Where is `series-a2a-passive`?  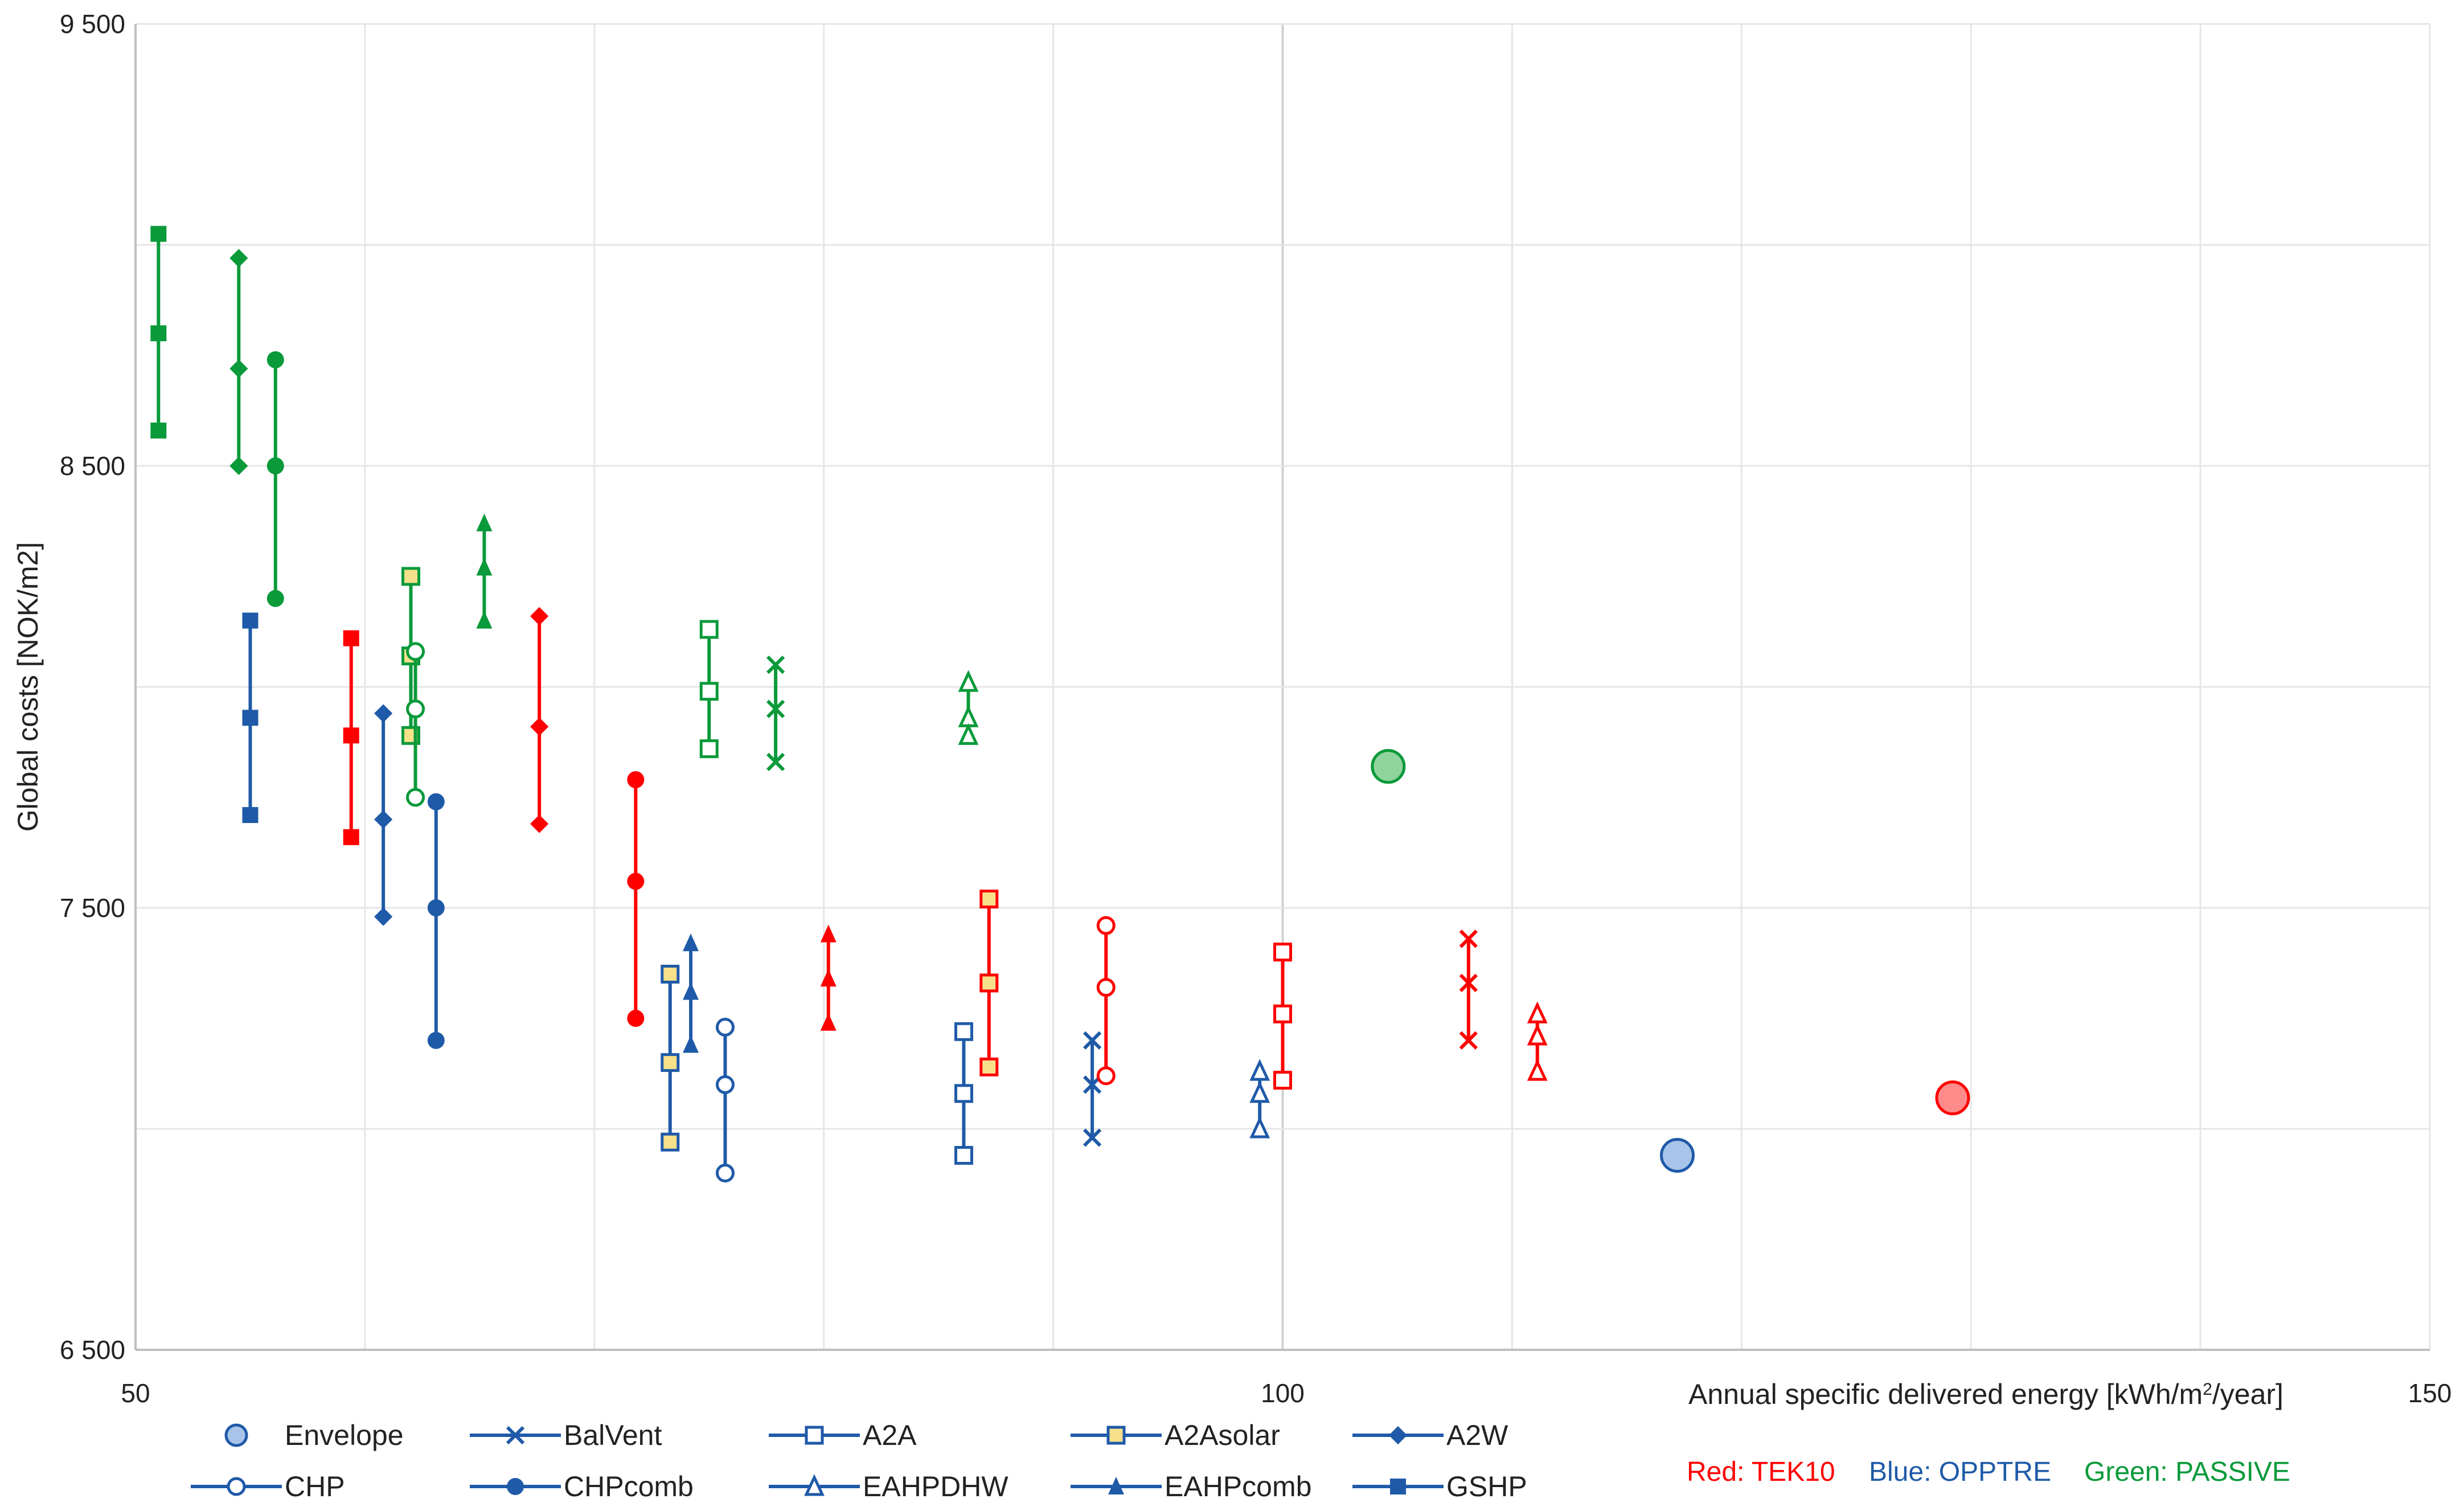
series-a2a-passive is located at coordinates (709, 689).